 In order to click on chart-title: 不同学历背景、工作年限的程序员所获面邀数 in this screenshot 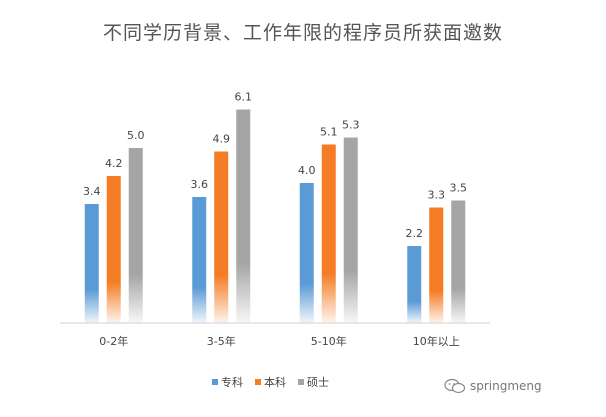, I will do `click(302, 33)`.